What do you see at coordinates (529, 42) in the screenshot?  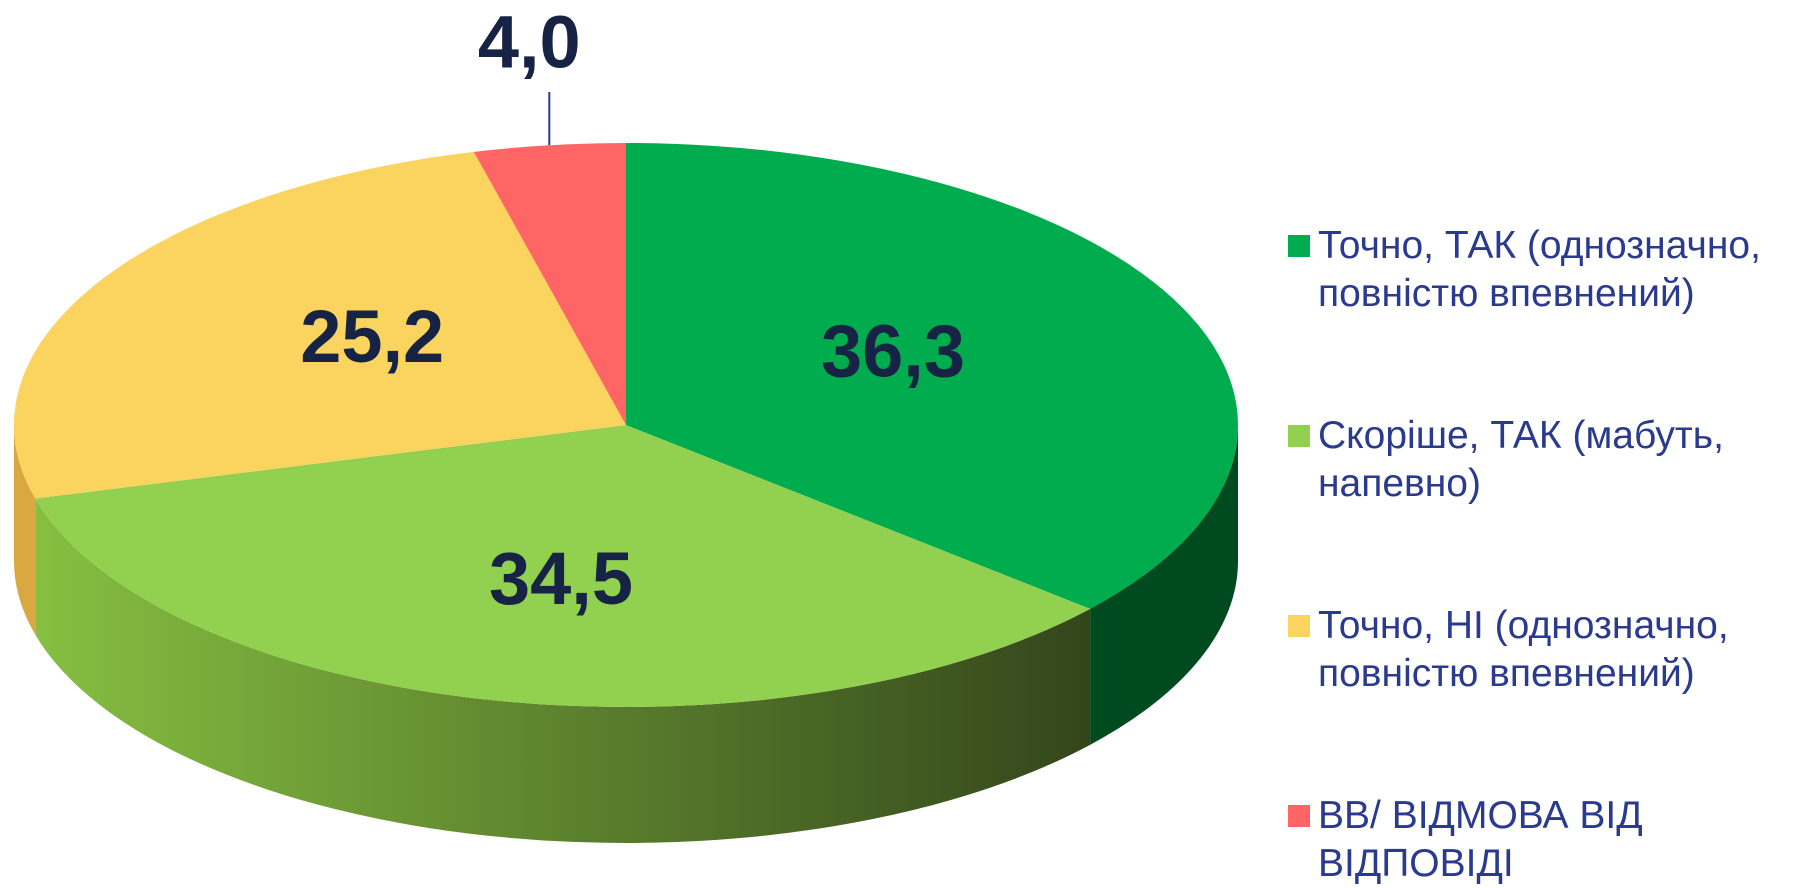 I see `data-label: 4,0` at bounding box center [529, 42].